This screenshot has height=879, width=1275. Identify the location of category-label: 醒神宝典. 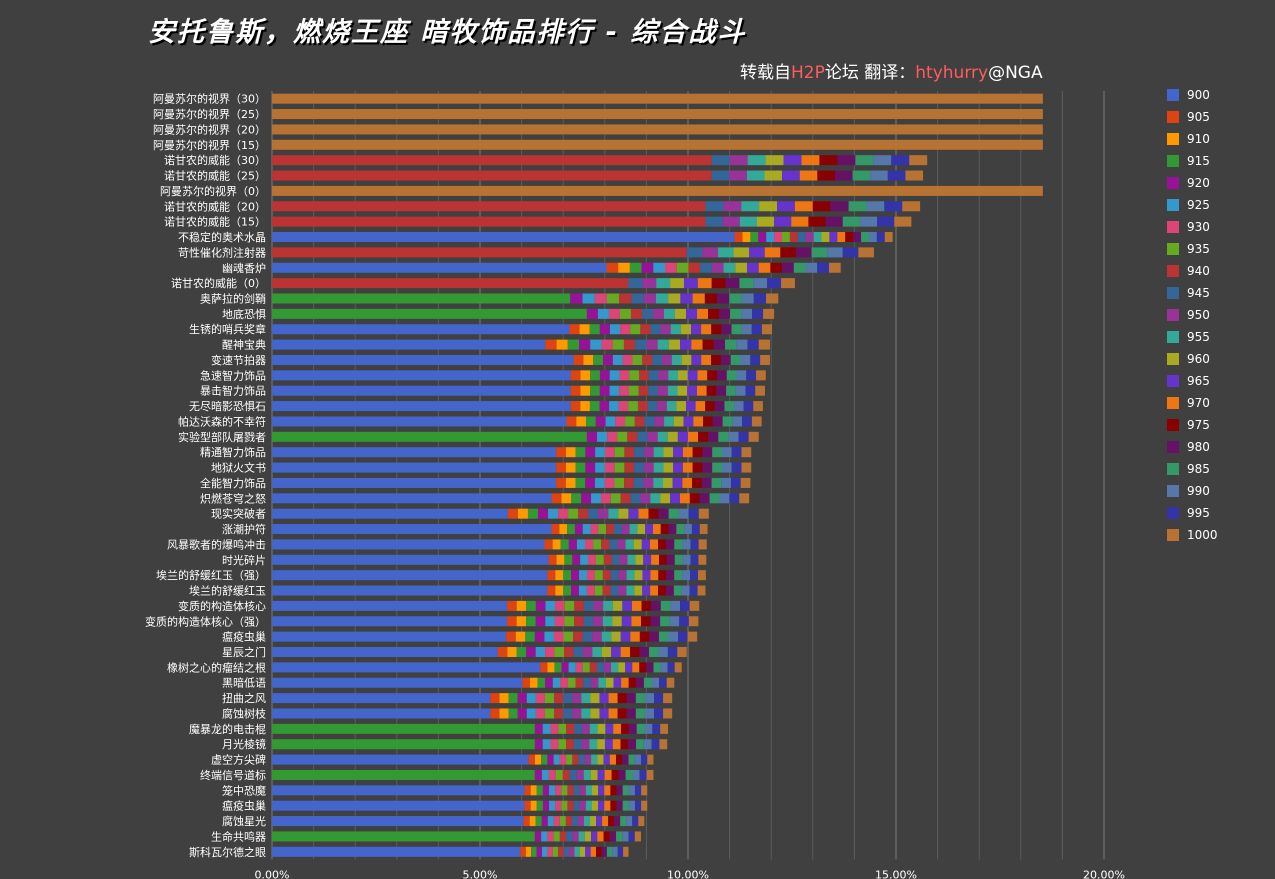
(244, 345).